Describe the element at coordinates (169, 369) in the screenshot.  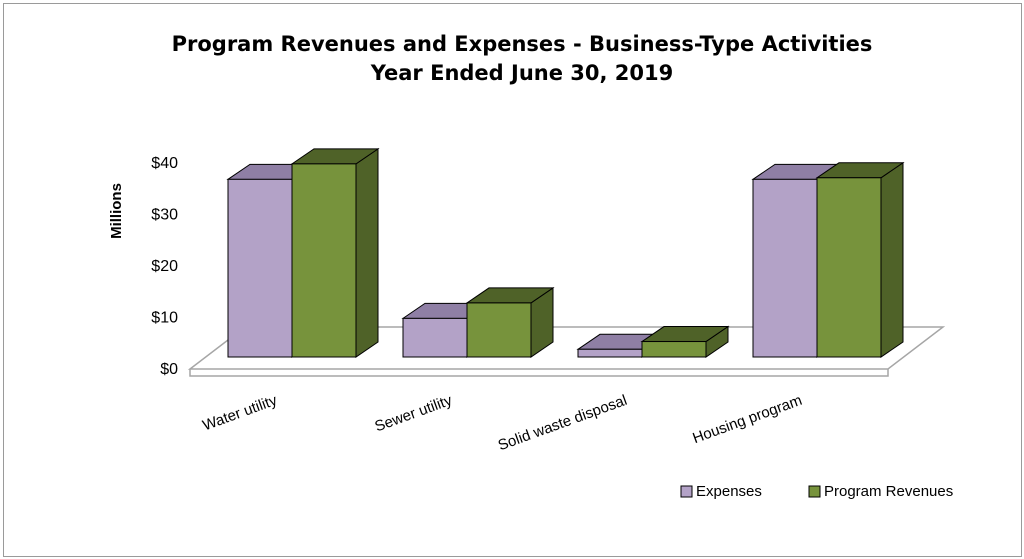
I see `y-tick-label: $0` at that location.